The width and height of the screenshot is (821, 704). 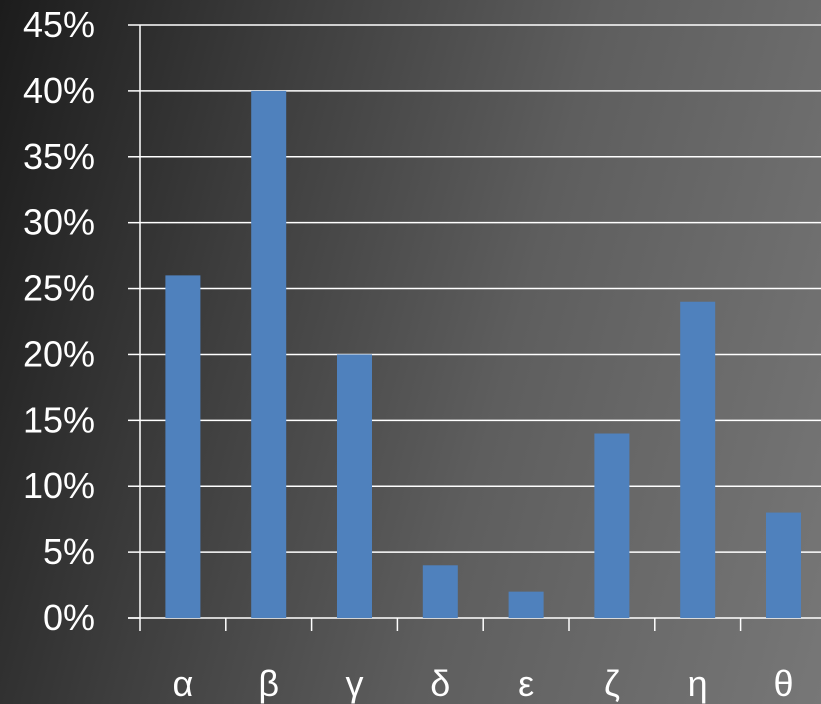 I want to click on x-tick-label: α, so click(x=182, y=683).